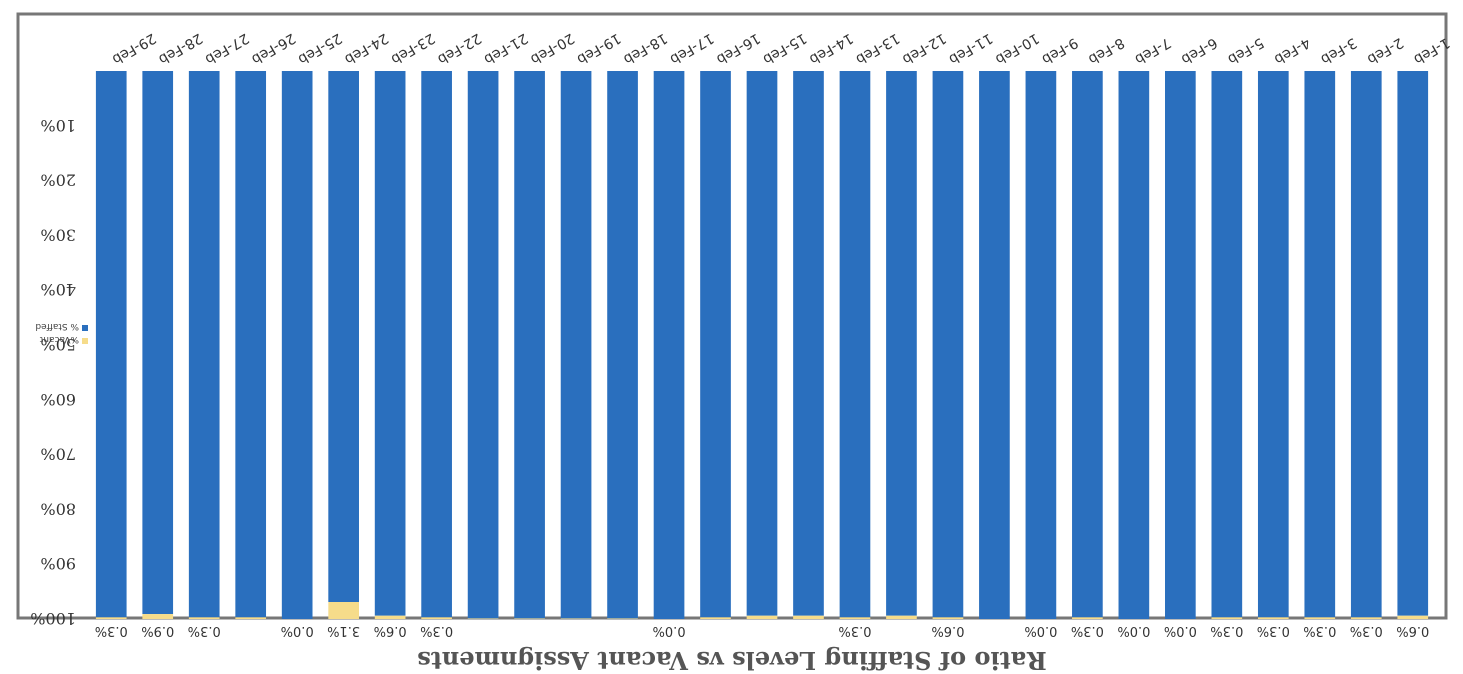  I want to click on bar-vacant-1-Feb, so click(1413, 617).